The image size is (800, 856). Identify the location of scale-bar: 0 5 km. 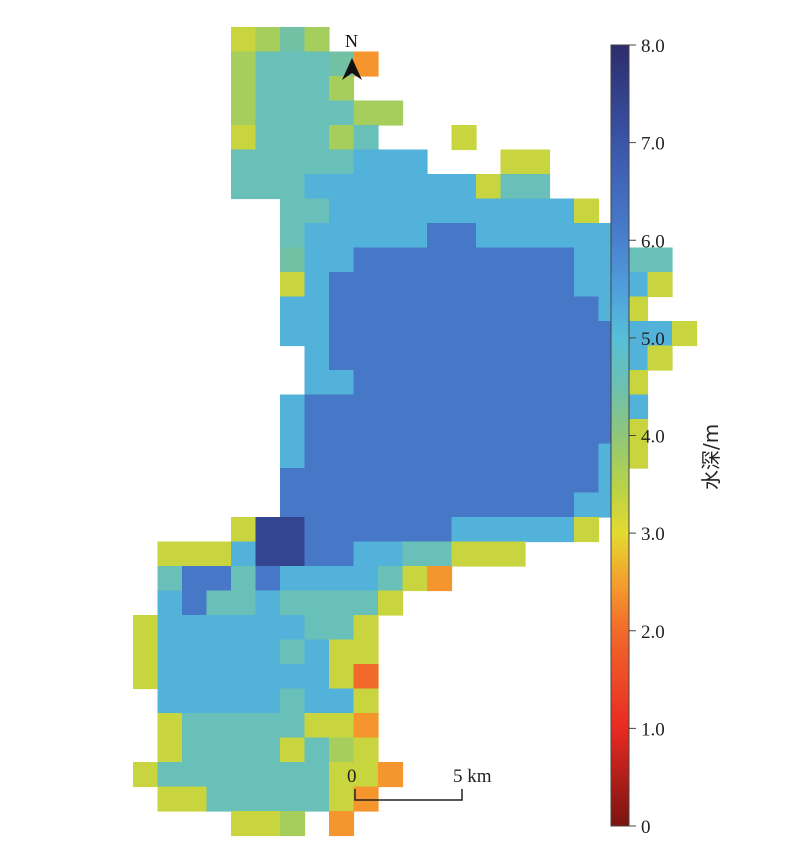
(419, 783).